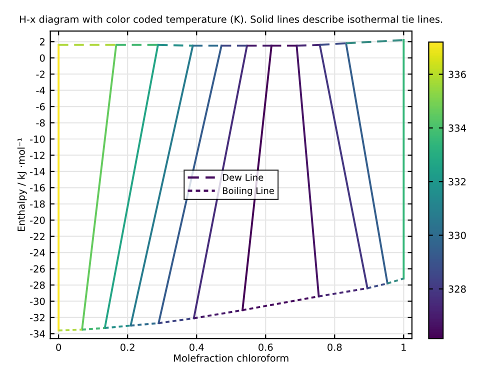 The height and width of the screenshot is (366, 479). What do you see at coordinates (37, 302) in the screenshot?
I see `y-tick-label: -30` at bounding box center [37, 302].